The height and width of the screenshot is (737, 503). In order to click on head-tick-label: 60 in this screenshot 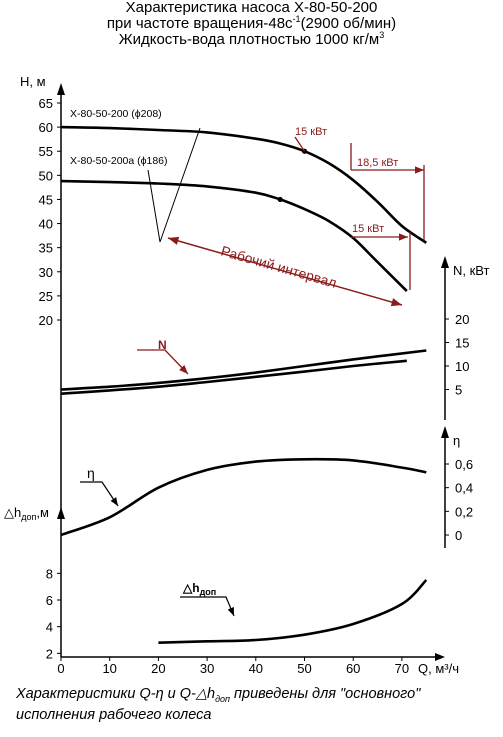, I will do `click(46, 127)`.